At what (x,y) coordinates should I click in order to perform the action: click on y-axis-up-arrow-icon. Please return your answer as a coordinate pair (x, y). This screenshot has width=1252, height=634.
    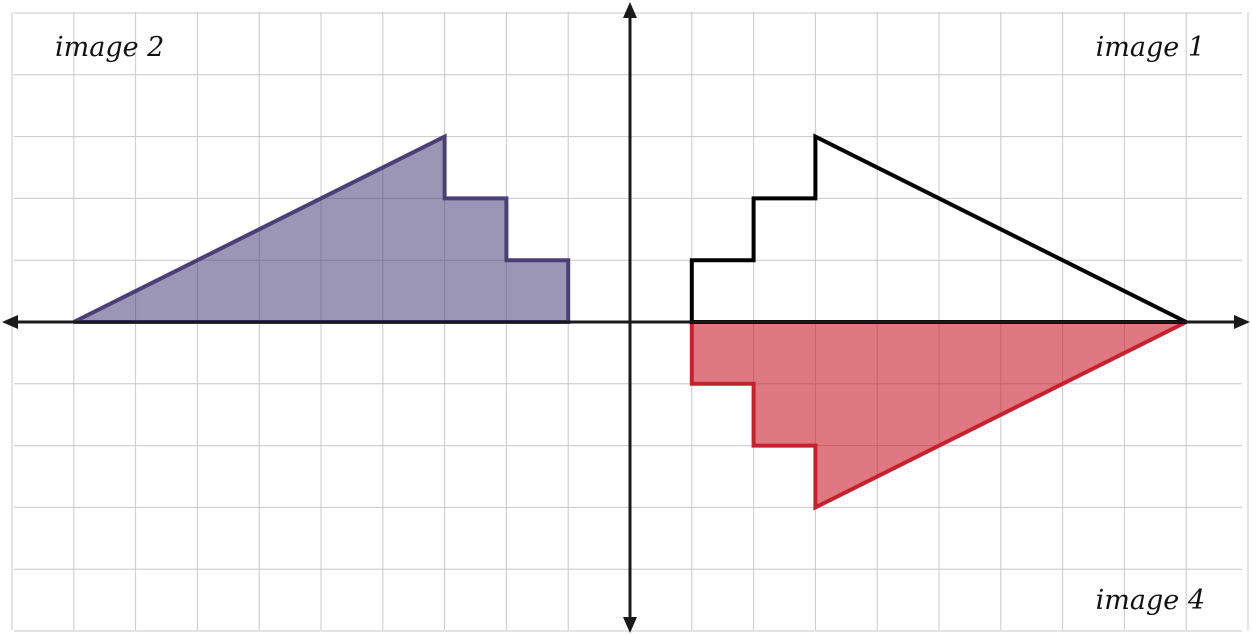
    Looking at the image, I should click on (630, 10).